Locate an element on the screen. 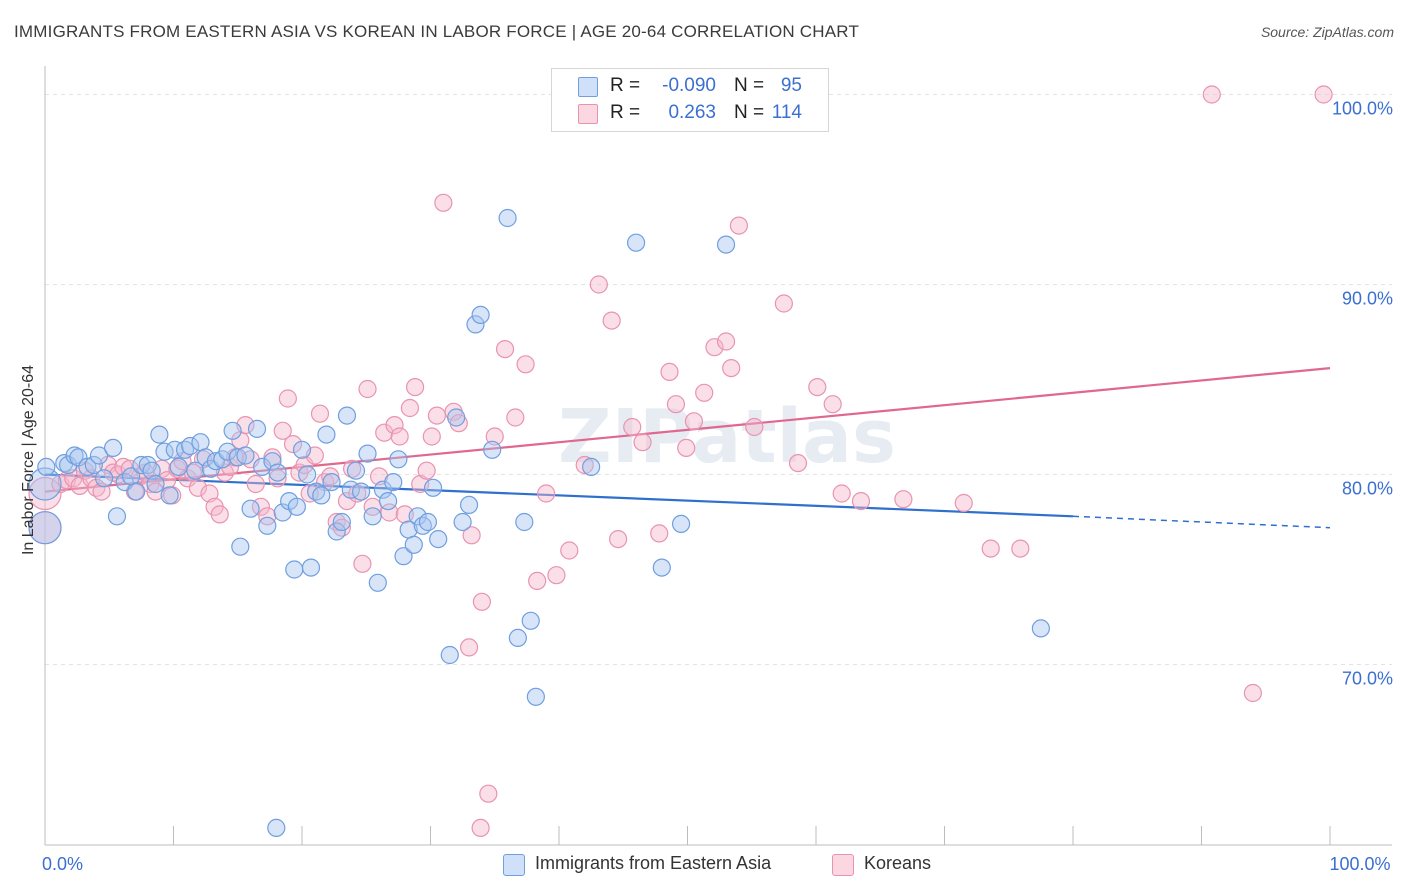 This screenshot has width=1406, height=892. trend-line-eastern-asia is located at coordinates (559, 495).